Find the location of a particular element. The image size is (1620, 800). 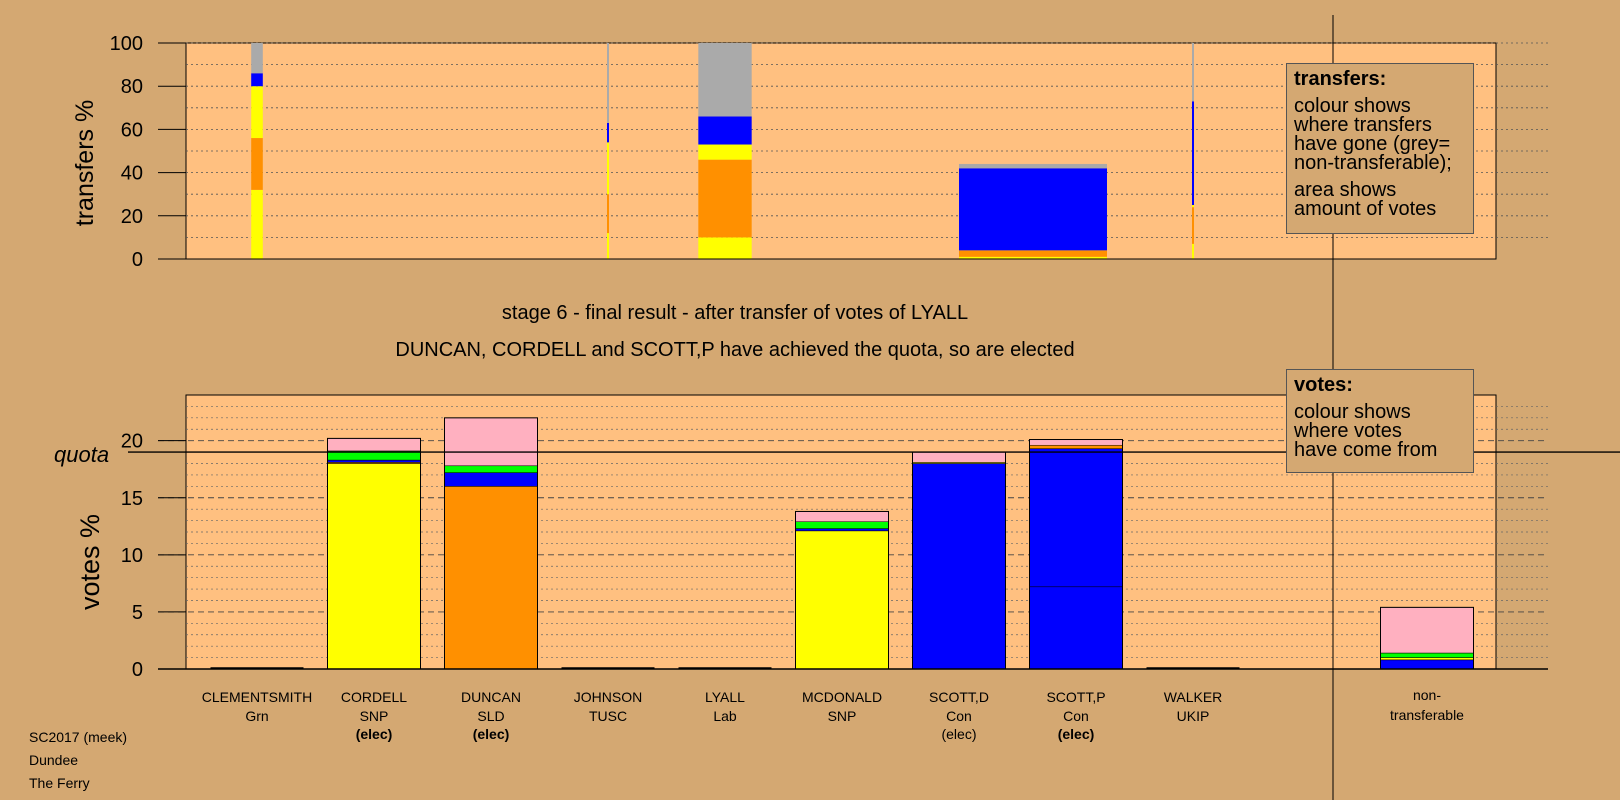

transfer-bar-clementsmith is located at coordinates (257, 151).